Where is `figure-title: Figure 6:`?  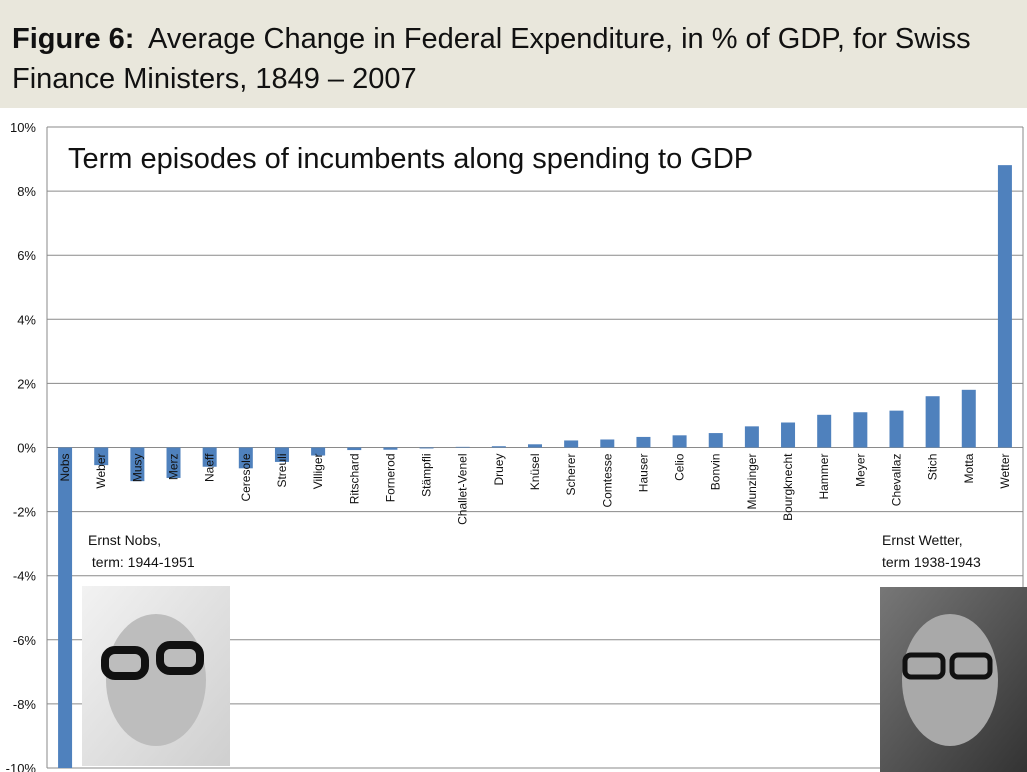 figure-title: Figure 6: is located at coordinates (73, 39).